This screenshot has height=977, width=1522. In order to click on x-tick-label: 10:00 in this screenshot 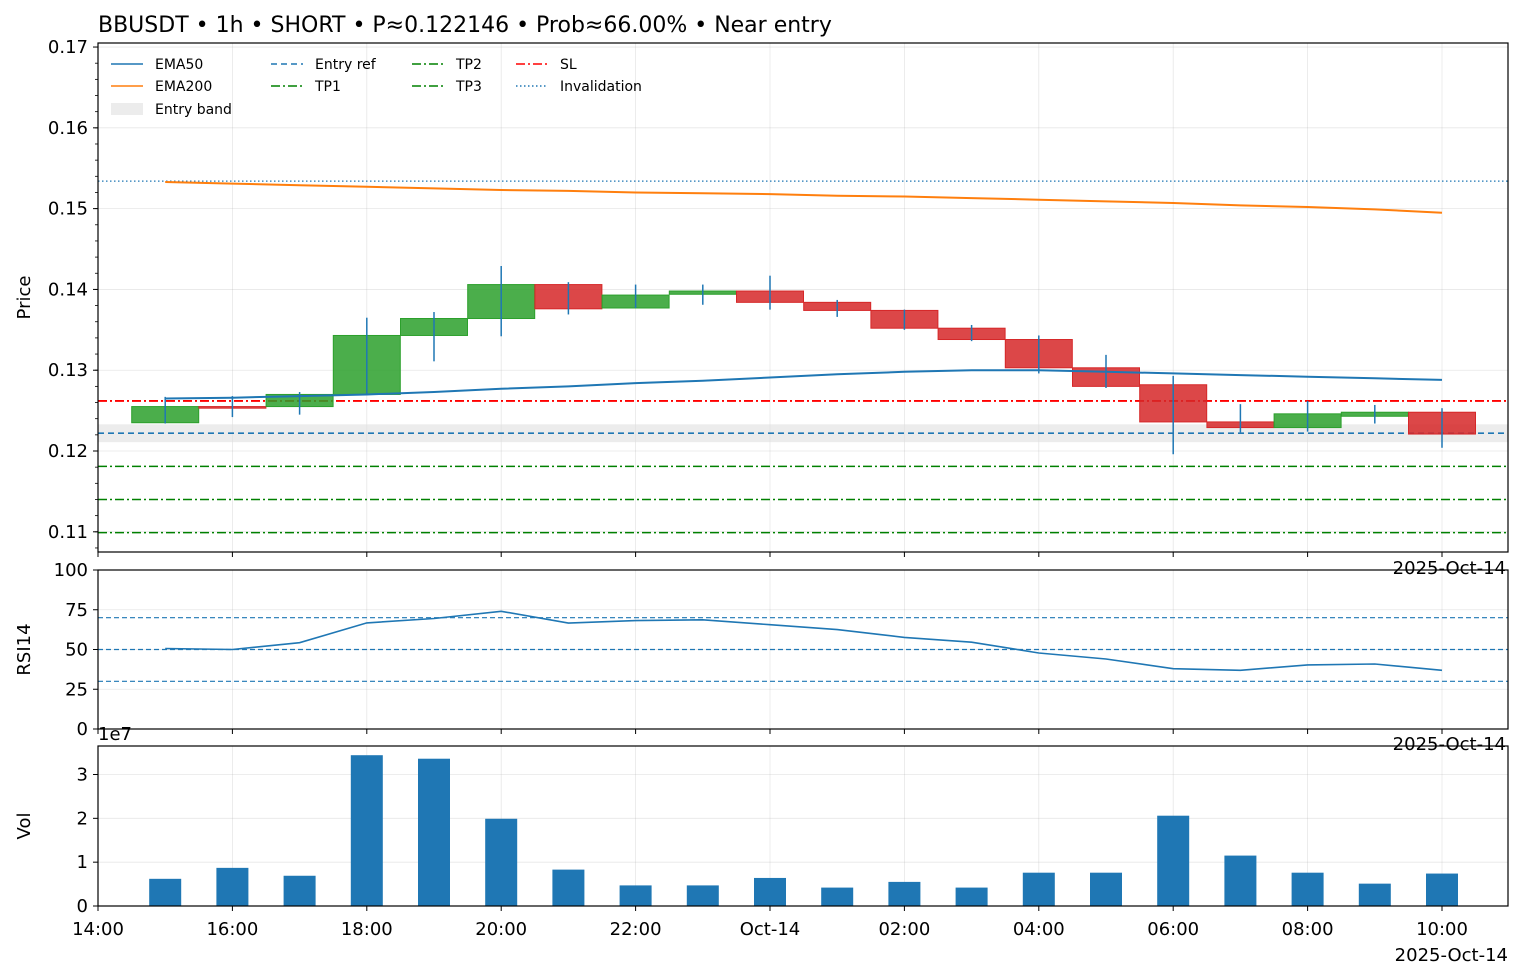, I will do `click(1442, 929)`.